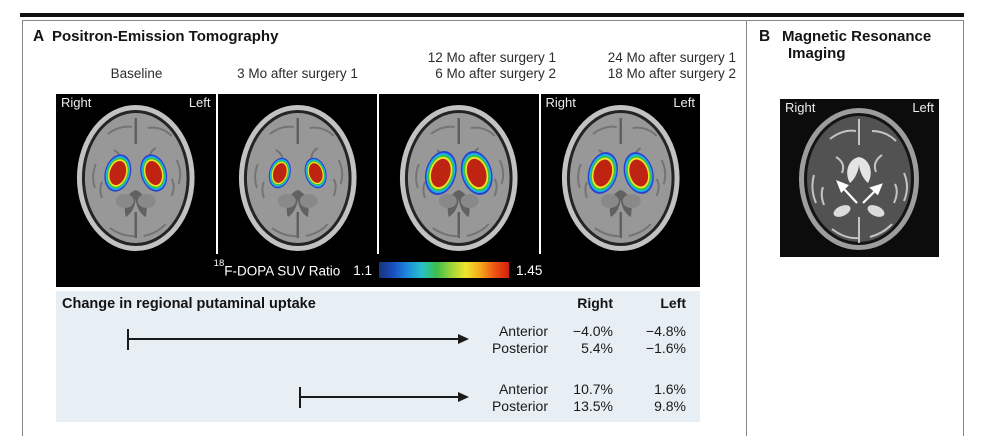  Describe the element at coordinates (673, 302) in the screenshot. I see `column-header-left: Left` at that location.